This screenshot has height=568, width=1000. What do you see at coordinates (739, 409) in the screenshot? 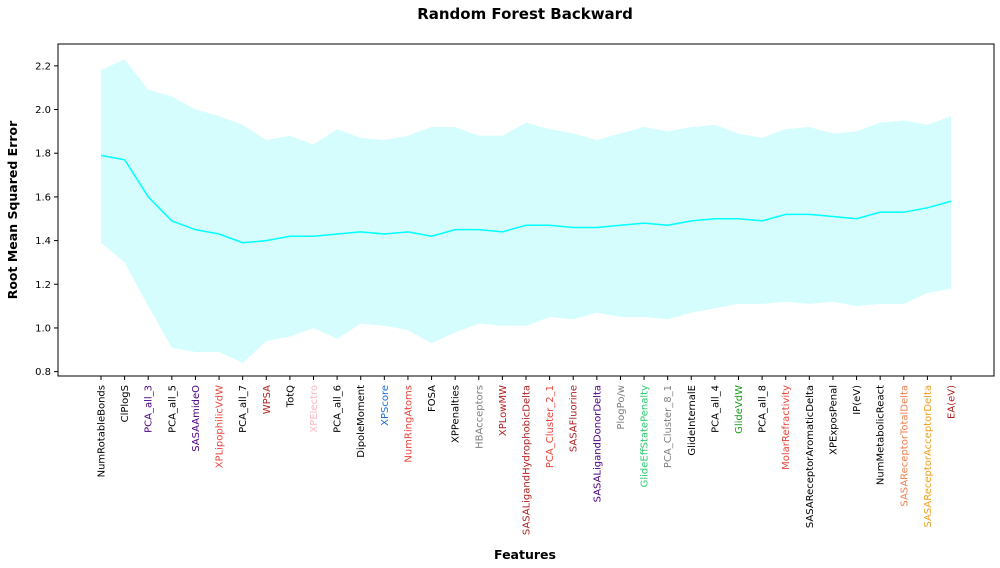
I see `x-tick-label: GlideVdW` at bounding box center [739, 409].